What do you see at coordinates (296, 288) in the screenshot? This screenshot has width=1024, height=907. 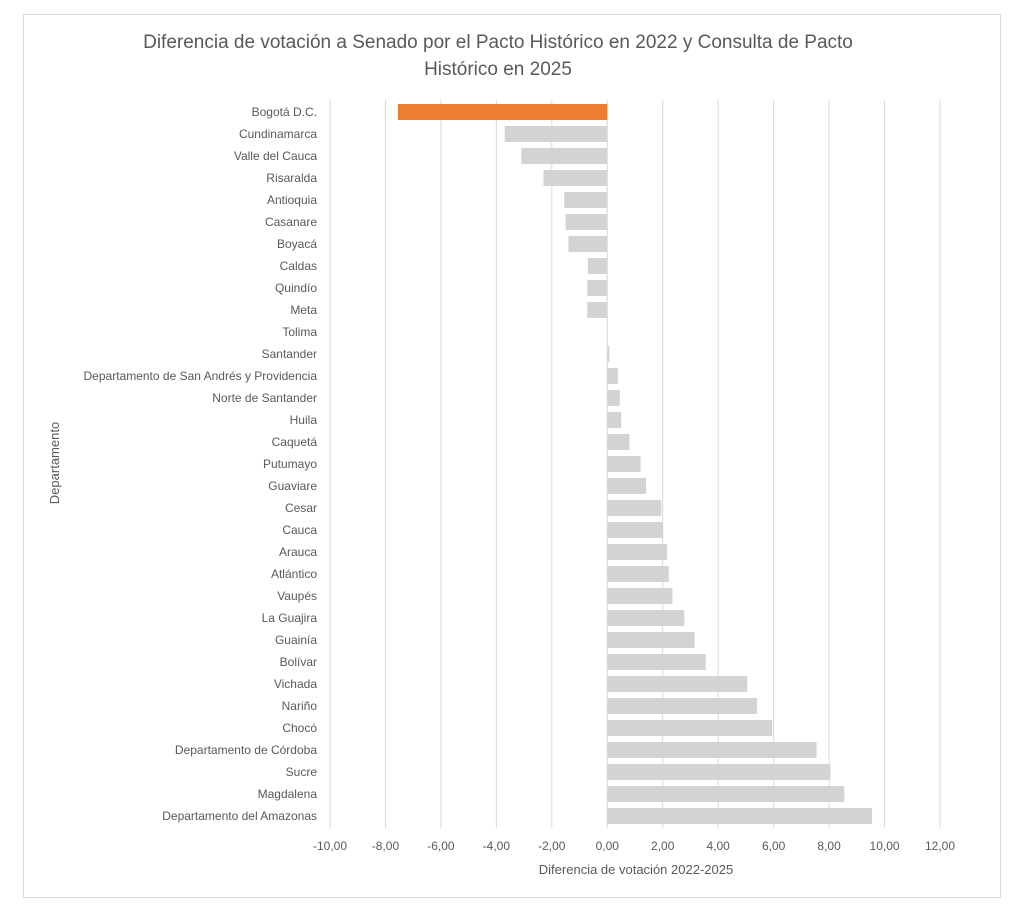 I see `category-label: Quindío` at bounding box center [296, 288].